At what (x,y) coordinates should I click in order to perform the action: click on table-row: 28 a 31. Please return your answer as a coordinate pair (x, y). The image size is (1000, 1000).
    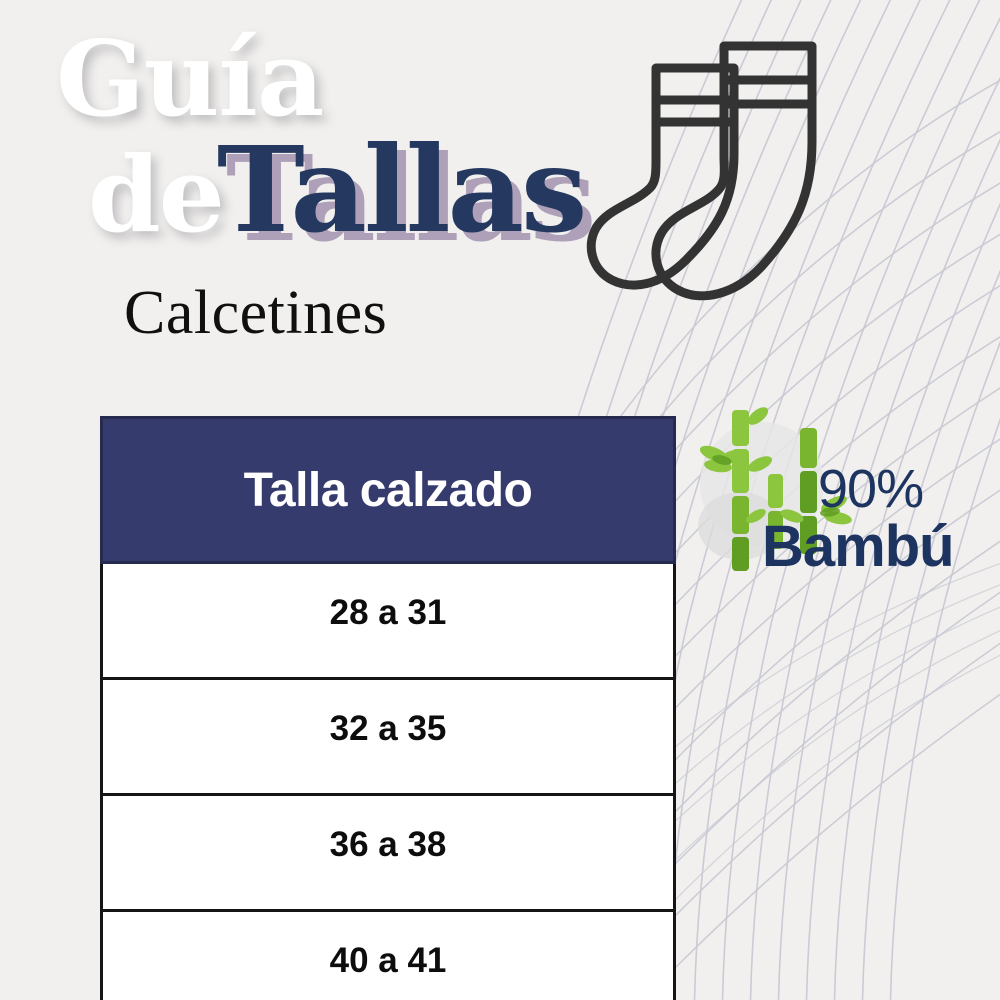
    Looking at the image, I should click on (388, 620).